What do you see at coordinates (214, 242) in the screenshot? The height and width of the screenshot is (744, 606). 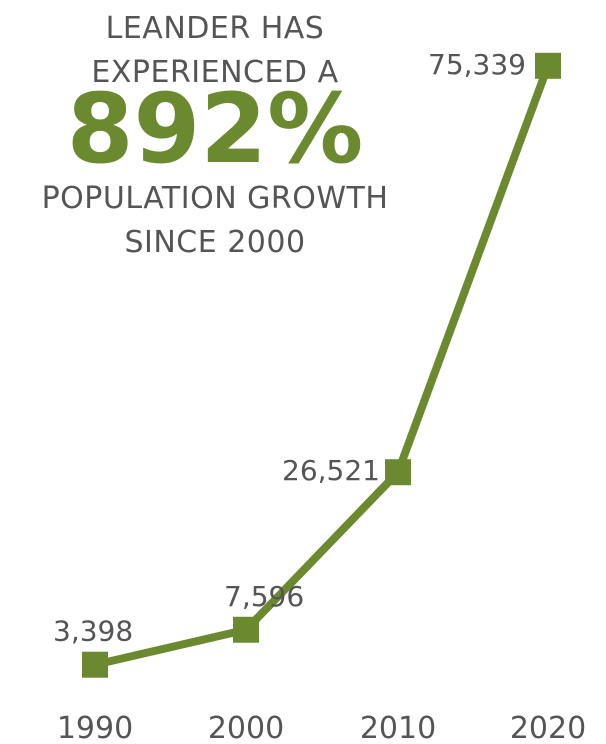 I see `headline-line-4: SINCE 2000` at bounding box center [214, 242].